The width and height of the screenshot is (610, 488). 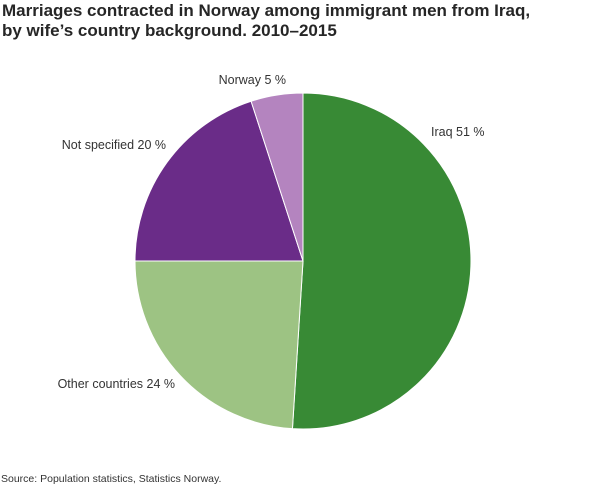 I want to click on slice-label-1: Iraq 51 %, so click(x=458, y=132).